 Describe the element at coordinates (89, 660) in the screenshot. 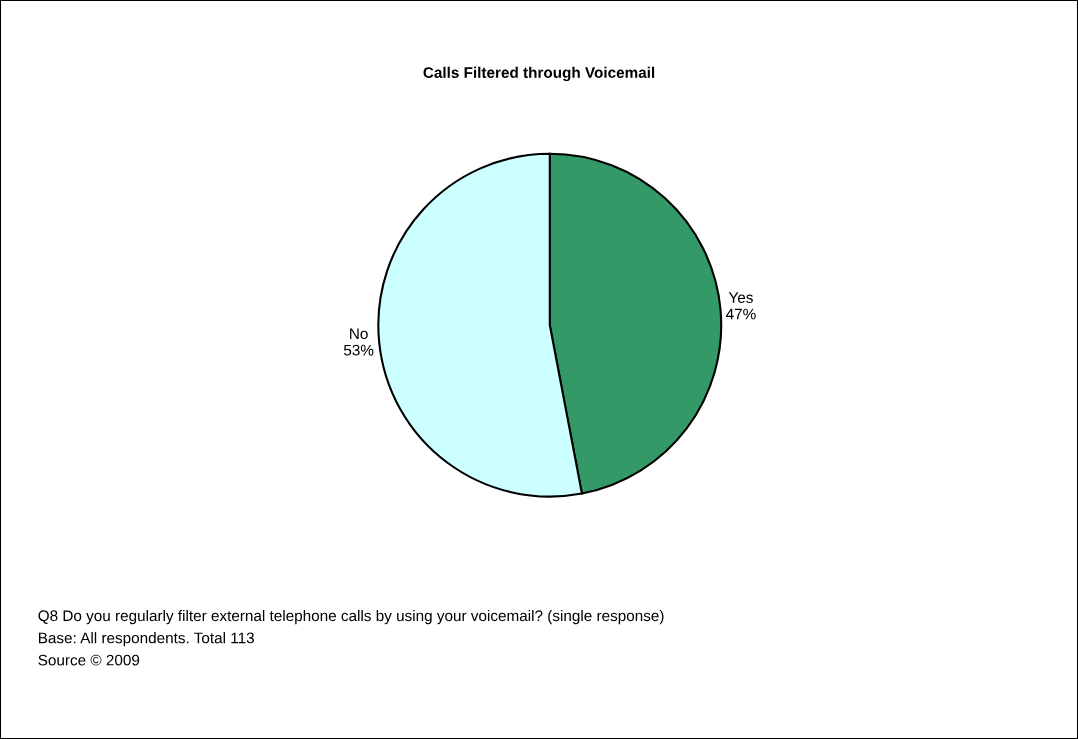

I see `source-note: Source © 2009` at that location.